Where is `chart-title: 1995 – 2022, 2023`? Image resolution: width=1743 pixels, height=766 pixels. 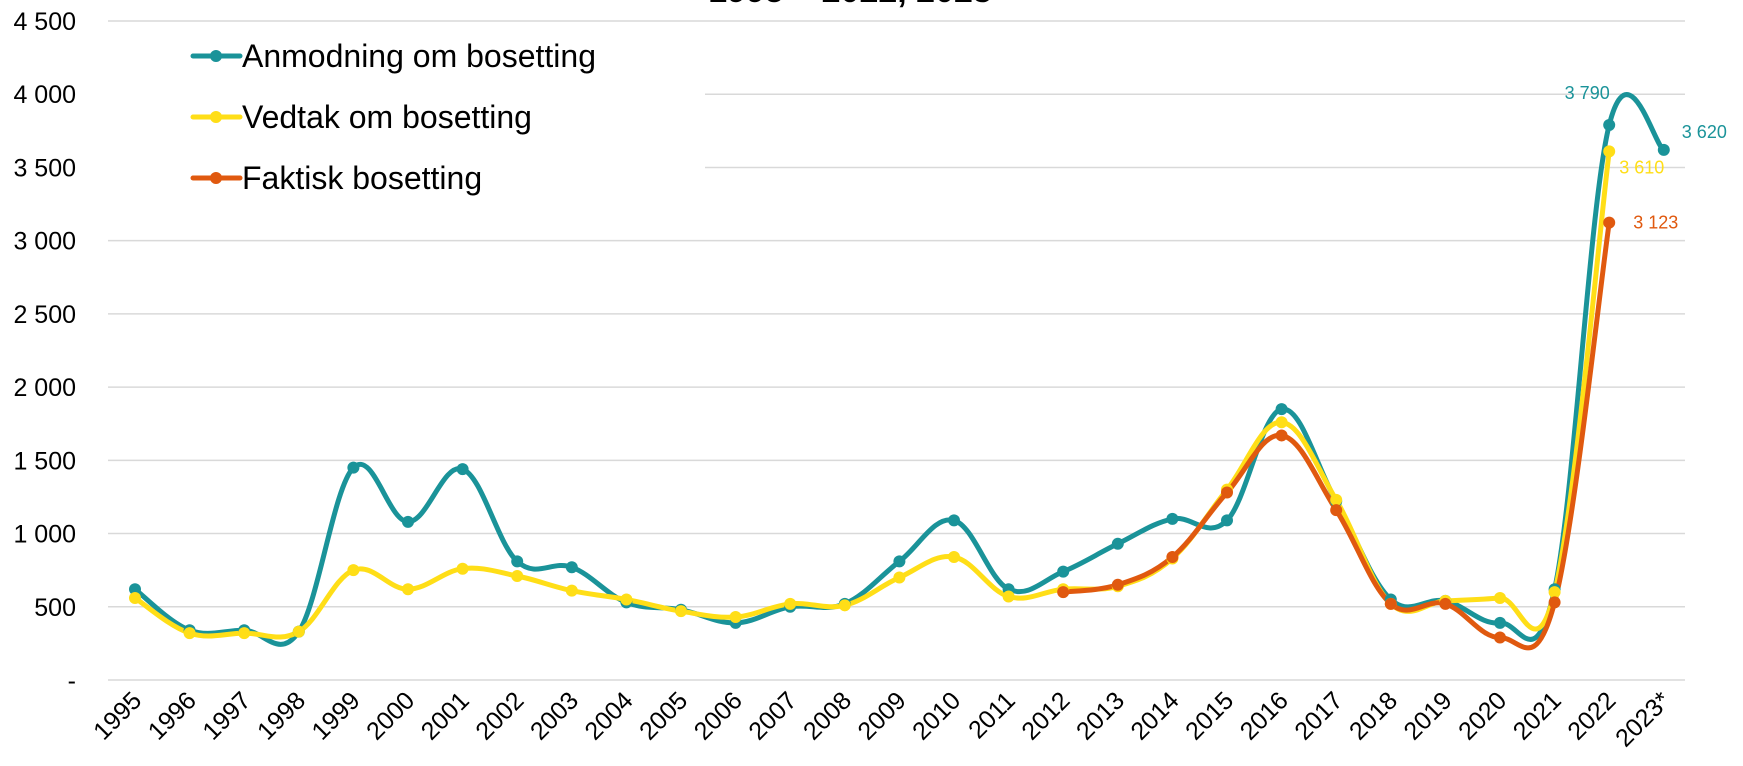
chart-title: 1995 – 2022, 2023 is located at coordinates (850, 5).